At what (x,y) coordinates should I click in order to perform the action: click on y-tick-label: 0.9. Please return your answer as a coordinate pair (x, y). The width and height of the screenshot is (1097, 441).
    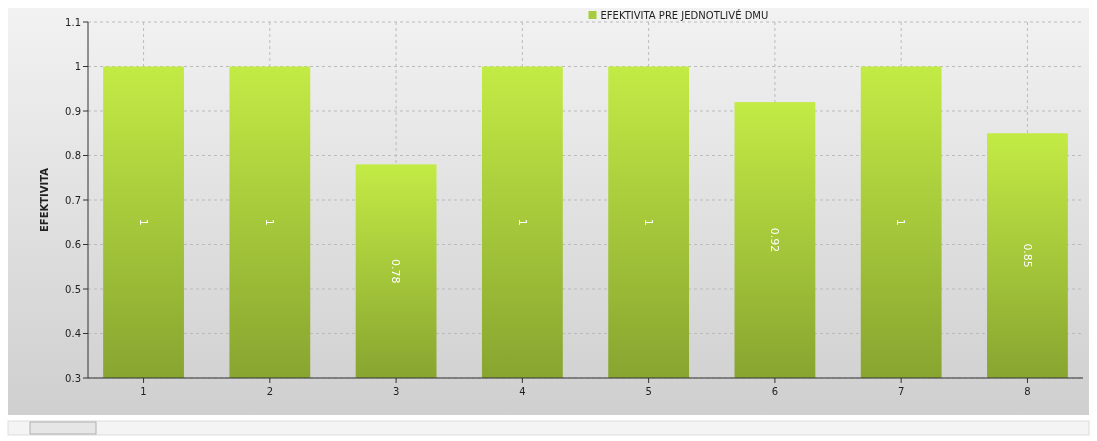
    Looking at the image, I should click on (73, 111).